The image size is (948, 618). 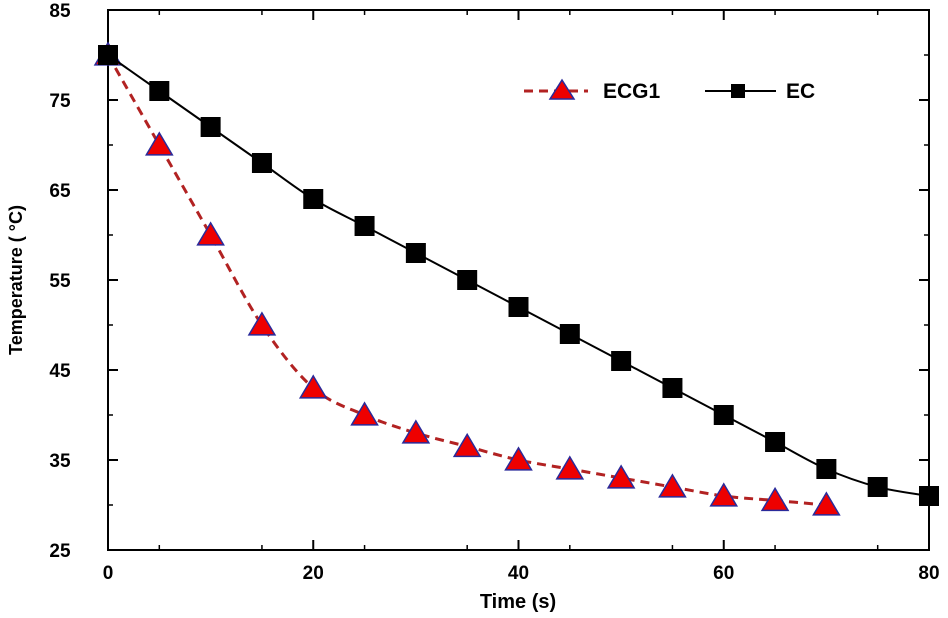 What do you see at coordinates (562, 89) in the screenshot?
I see `legend-ecg1-marker` at bounding box center [562, 89].